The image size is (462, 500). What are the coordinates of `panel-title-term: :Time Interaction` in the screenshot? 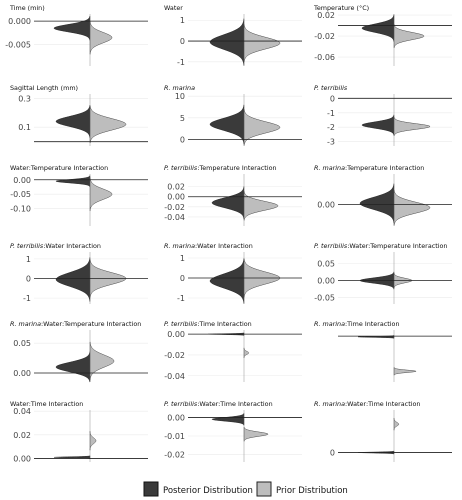 It's located at (372, 324).